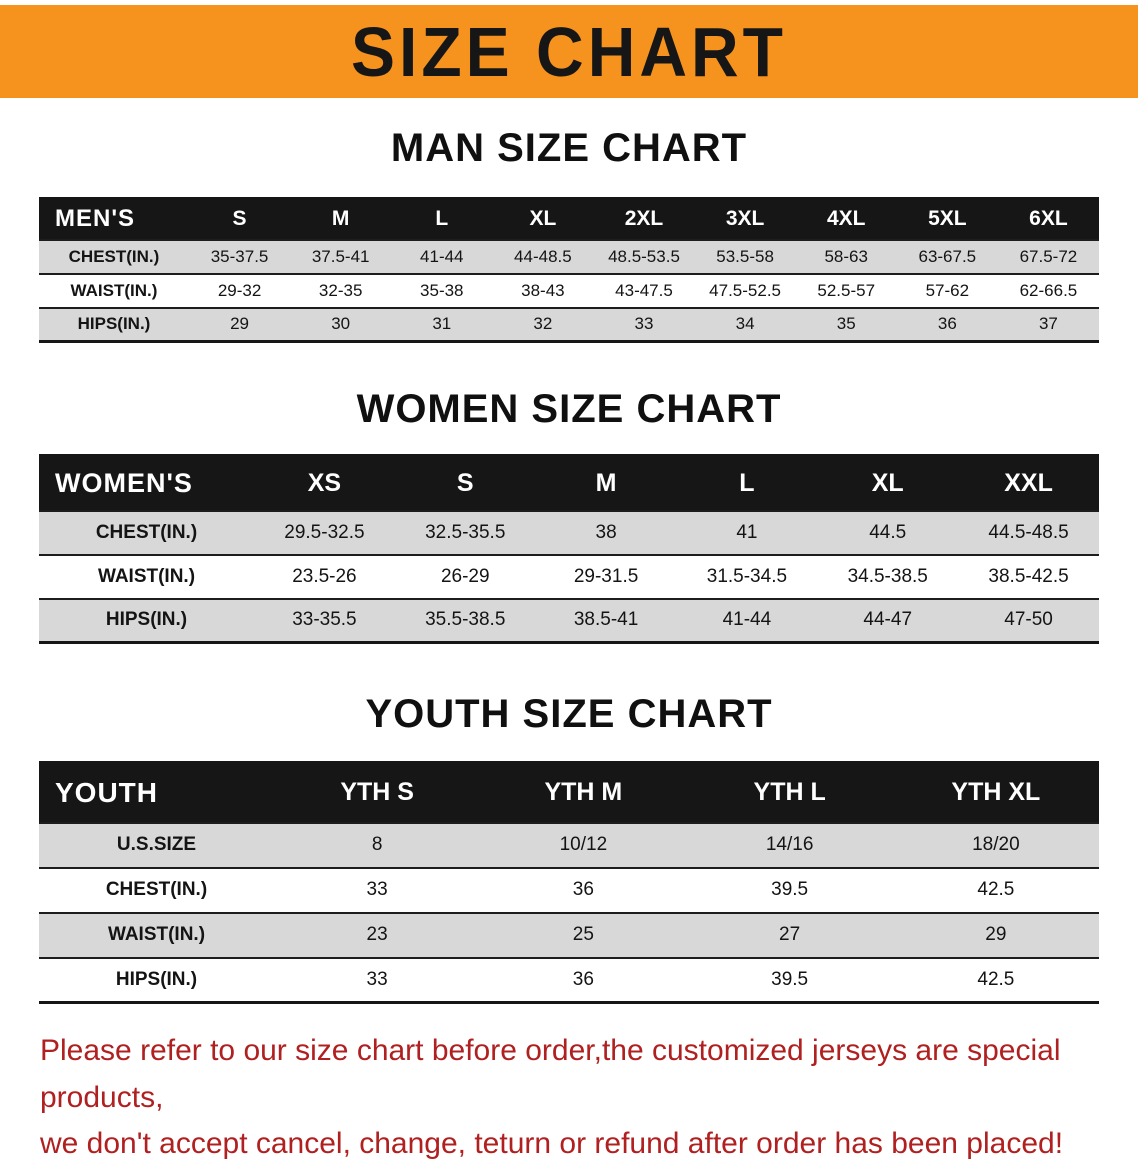 The image size is (1138, 1168). What do you see at coordinates (790, 934) in the screenshot?
I see `table-cell: 27` at bounding box center [790, 934].